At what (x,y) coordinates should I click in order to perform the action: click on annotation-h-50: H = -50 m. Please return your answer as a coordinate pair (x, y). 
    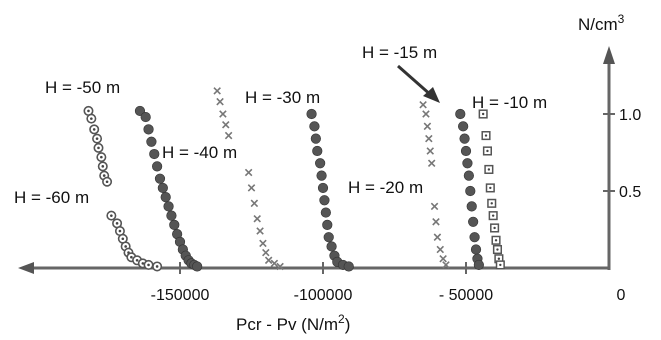
    Looking at the image, I should click on (82, 87).